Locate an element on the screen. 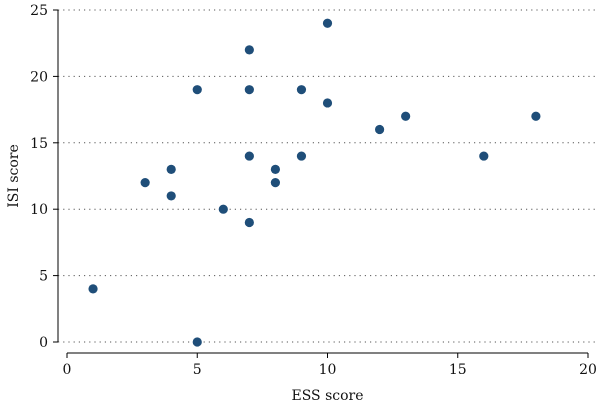 This screenshot has width=600, height=407. y-tick-label-20: 20 is located at coordinates (39, 77).